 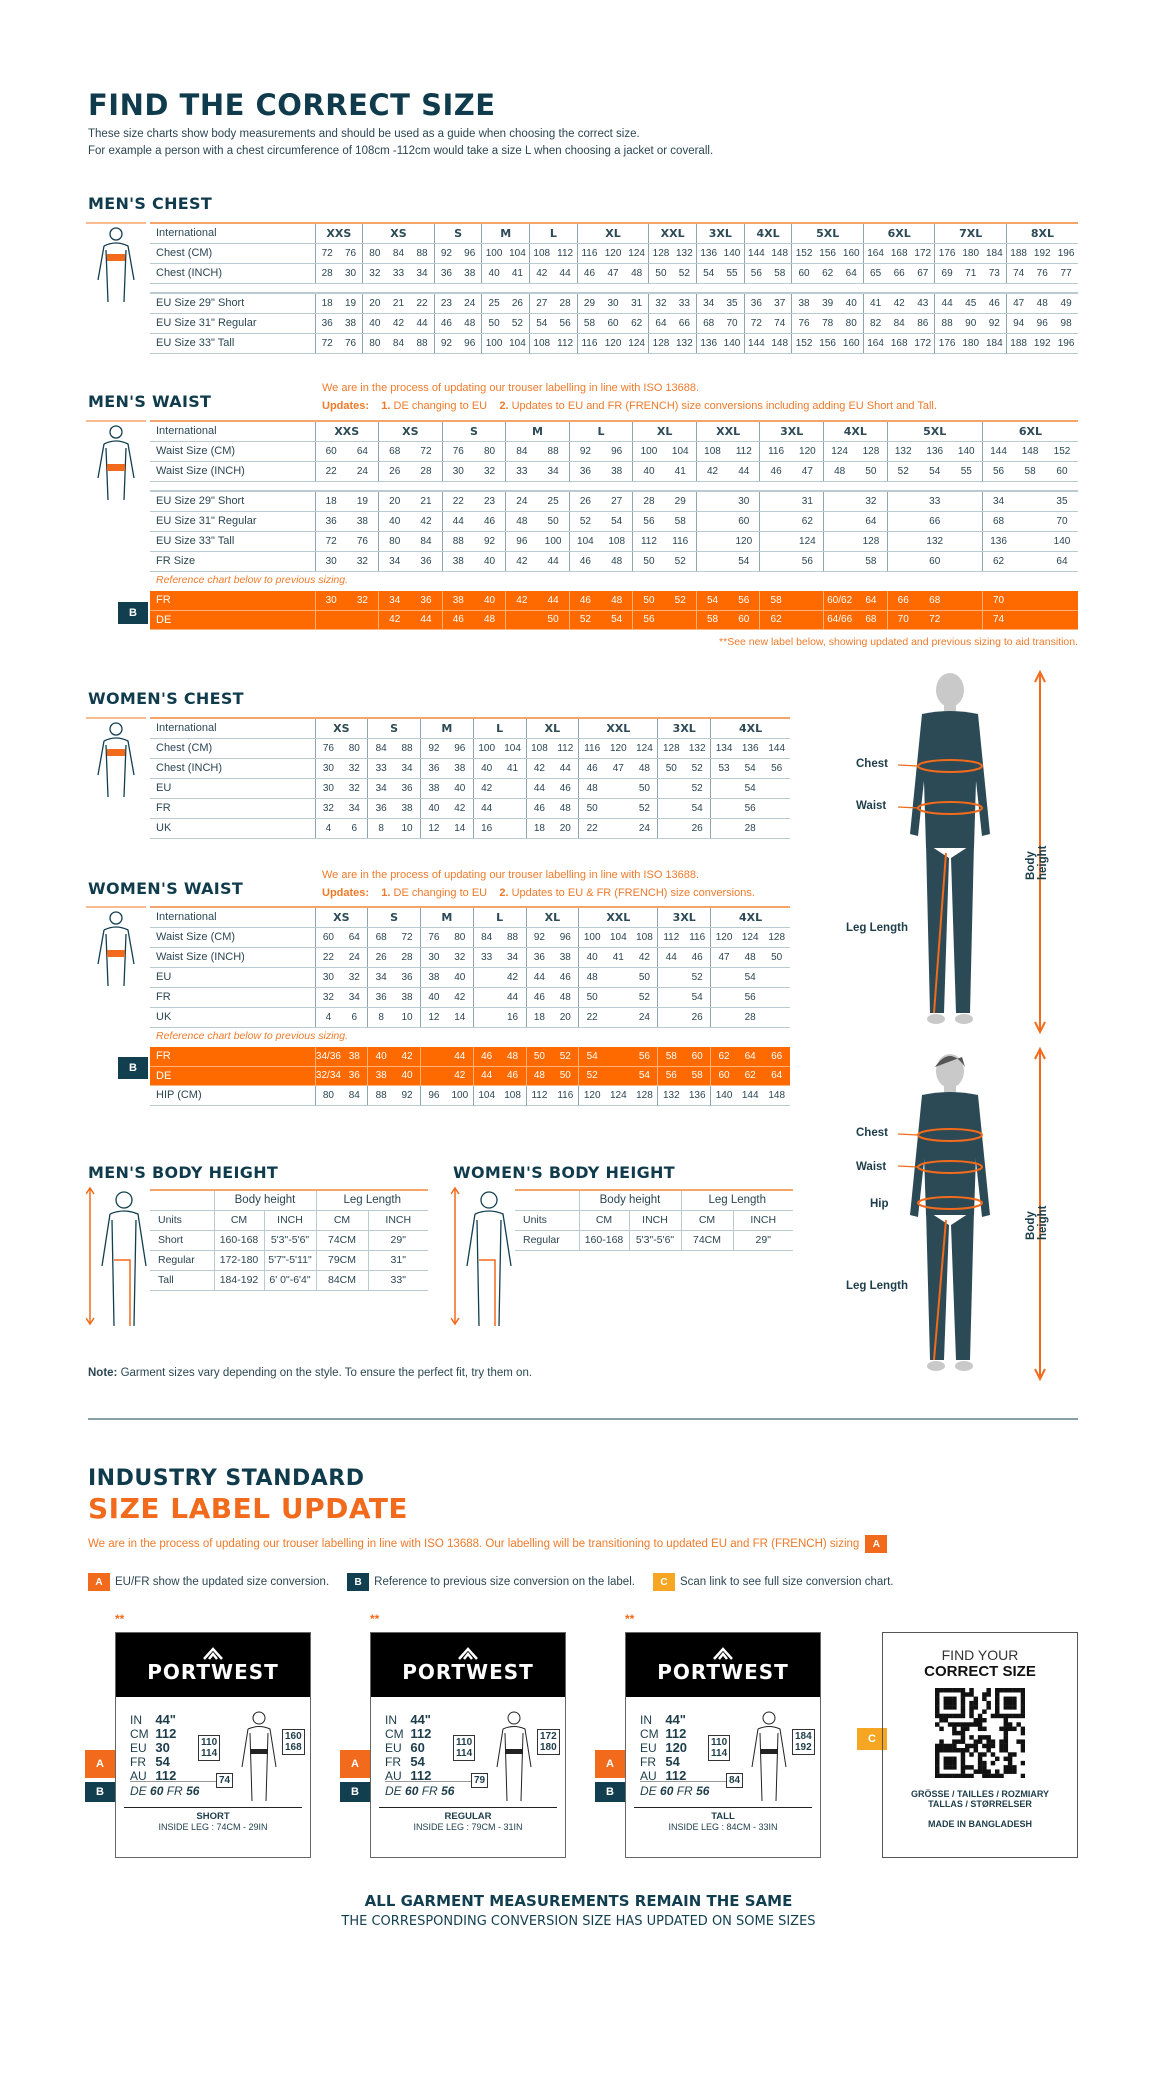 What do you see at coordinates (328, 937) in the screenshot?
I see `cell: 60` at bounding box center [328, 937].